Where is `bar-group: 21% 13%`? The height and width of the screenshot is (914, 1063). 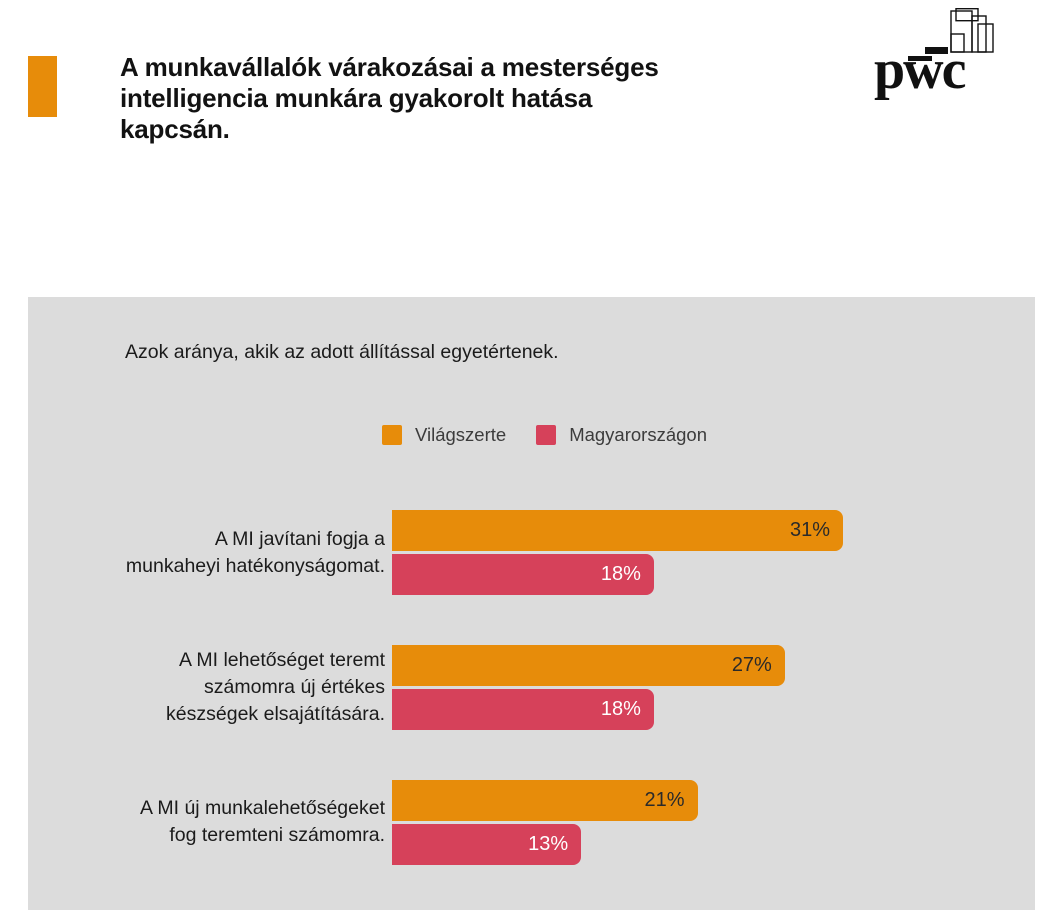
bar-group: 21% 13% is located at coordinates (545, 824).